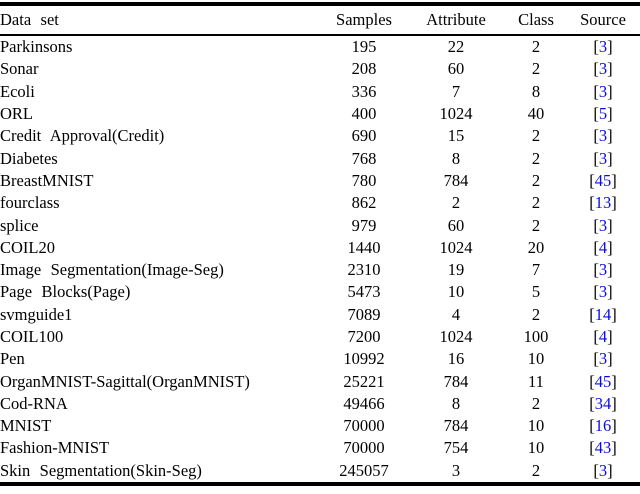  I want to click on dataset-name: Sonar, so click(19, 69).